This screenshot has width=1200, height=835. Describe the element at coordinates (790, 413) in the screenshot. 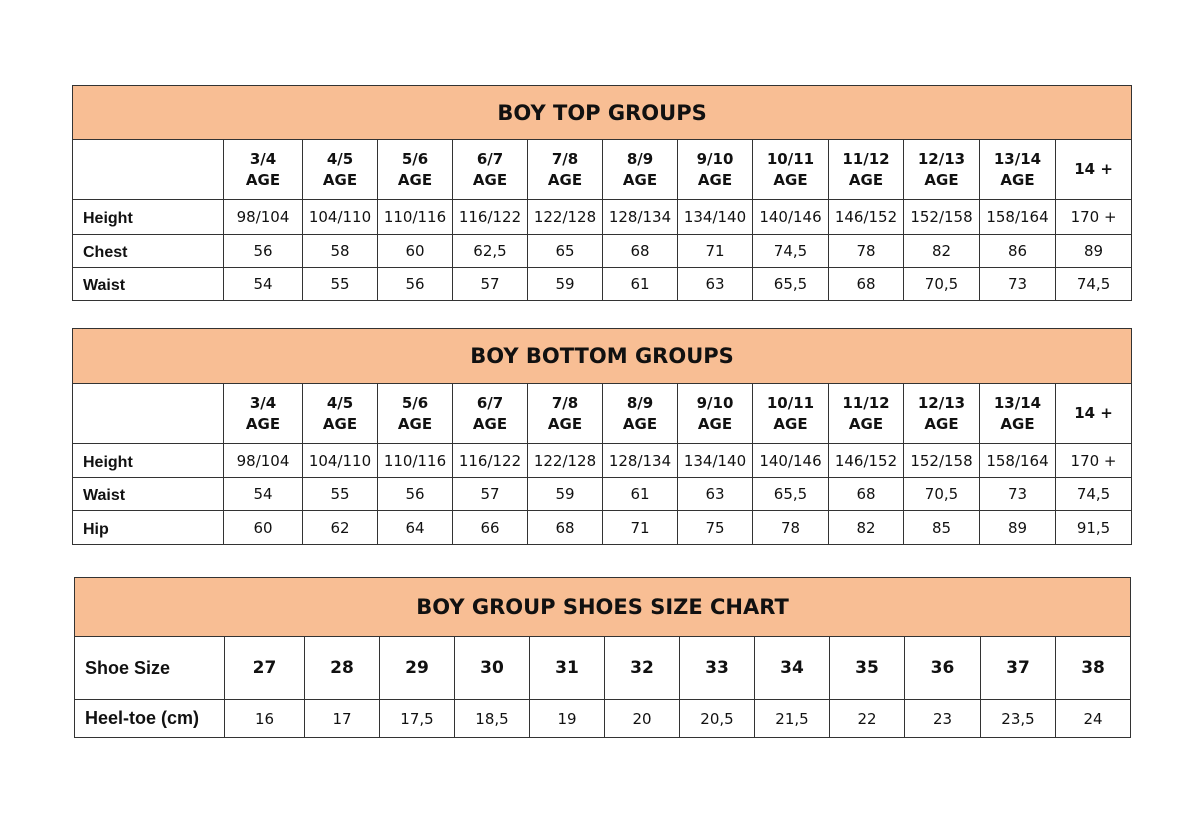

I see `age-header-cell: 10/11 AGE` at that location.